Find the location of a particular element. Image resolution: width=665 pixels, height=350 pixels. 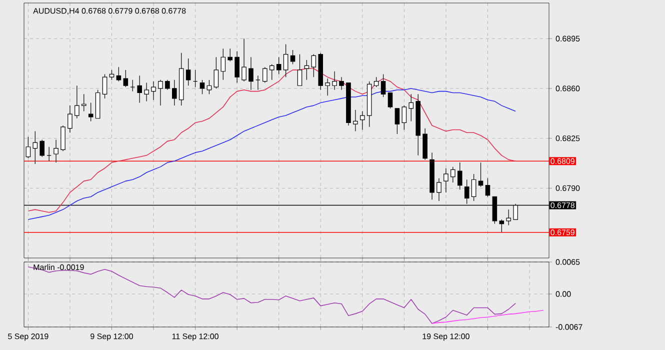

ref-line-label: 0.6759 is located at coordinates (562, 233).